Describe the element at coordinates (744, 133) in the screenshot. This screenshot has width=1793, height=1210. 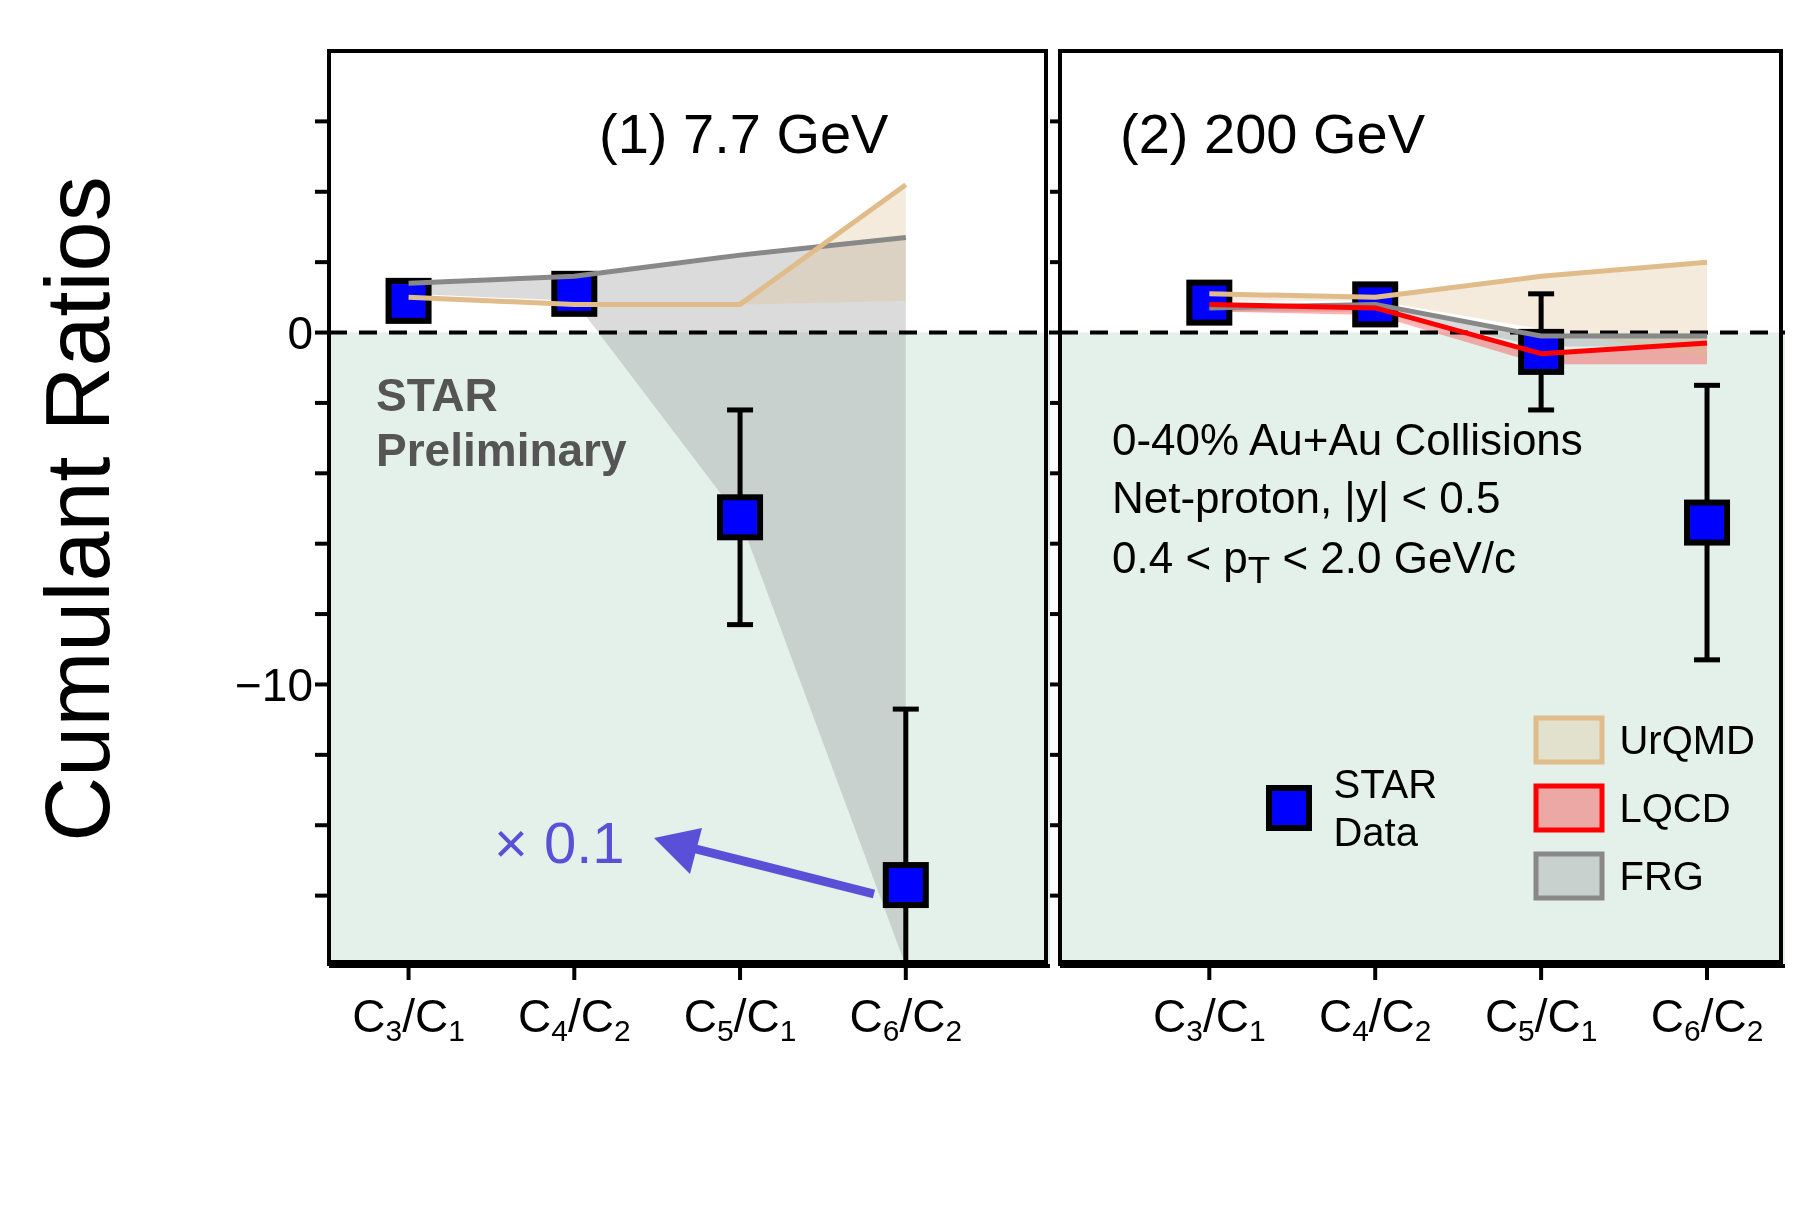
I see `text: (1) 7.7 GeV` at that location.